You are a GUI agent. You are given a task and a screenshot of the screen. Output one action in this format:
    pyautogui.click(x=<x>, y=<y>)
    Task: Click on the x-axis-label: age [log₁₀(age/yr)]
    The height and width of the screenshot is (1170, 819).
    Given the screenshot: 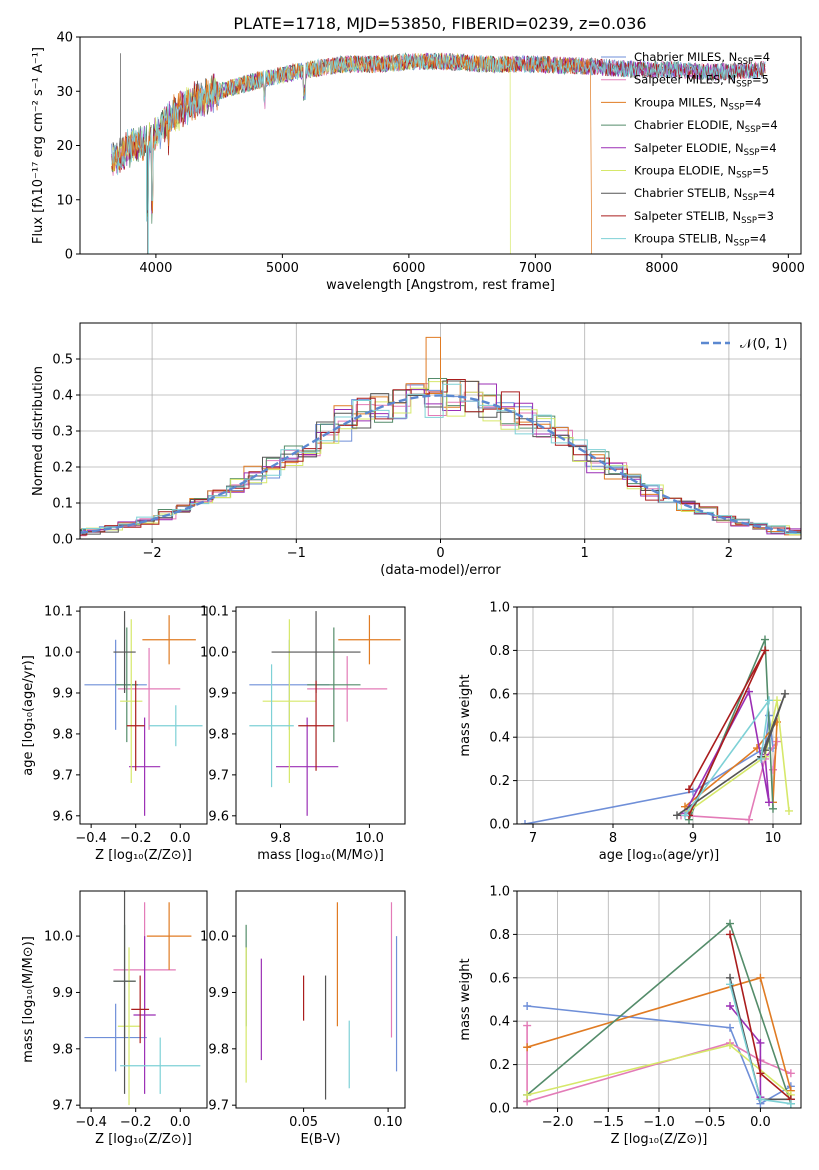 What is the action you would take?
    pyautogui.click(x=659, y=855)
    